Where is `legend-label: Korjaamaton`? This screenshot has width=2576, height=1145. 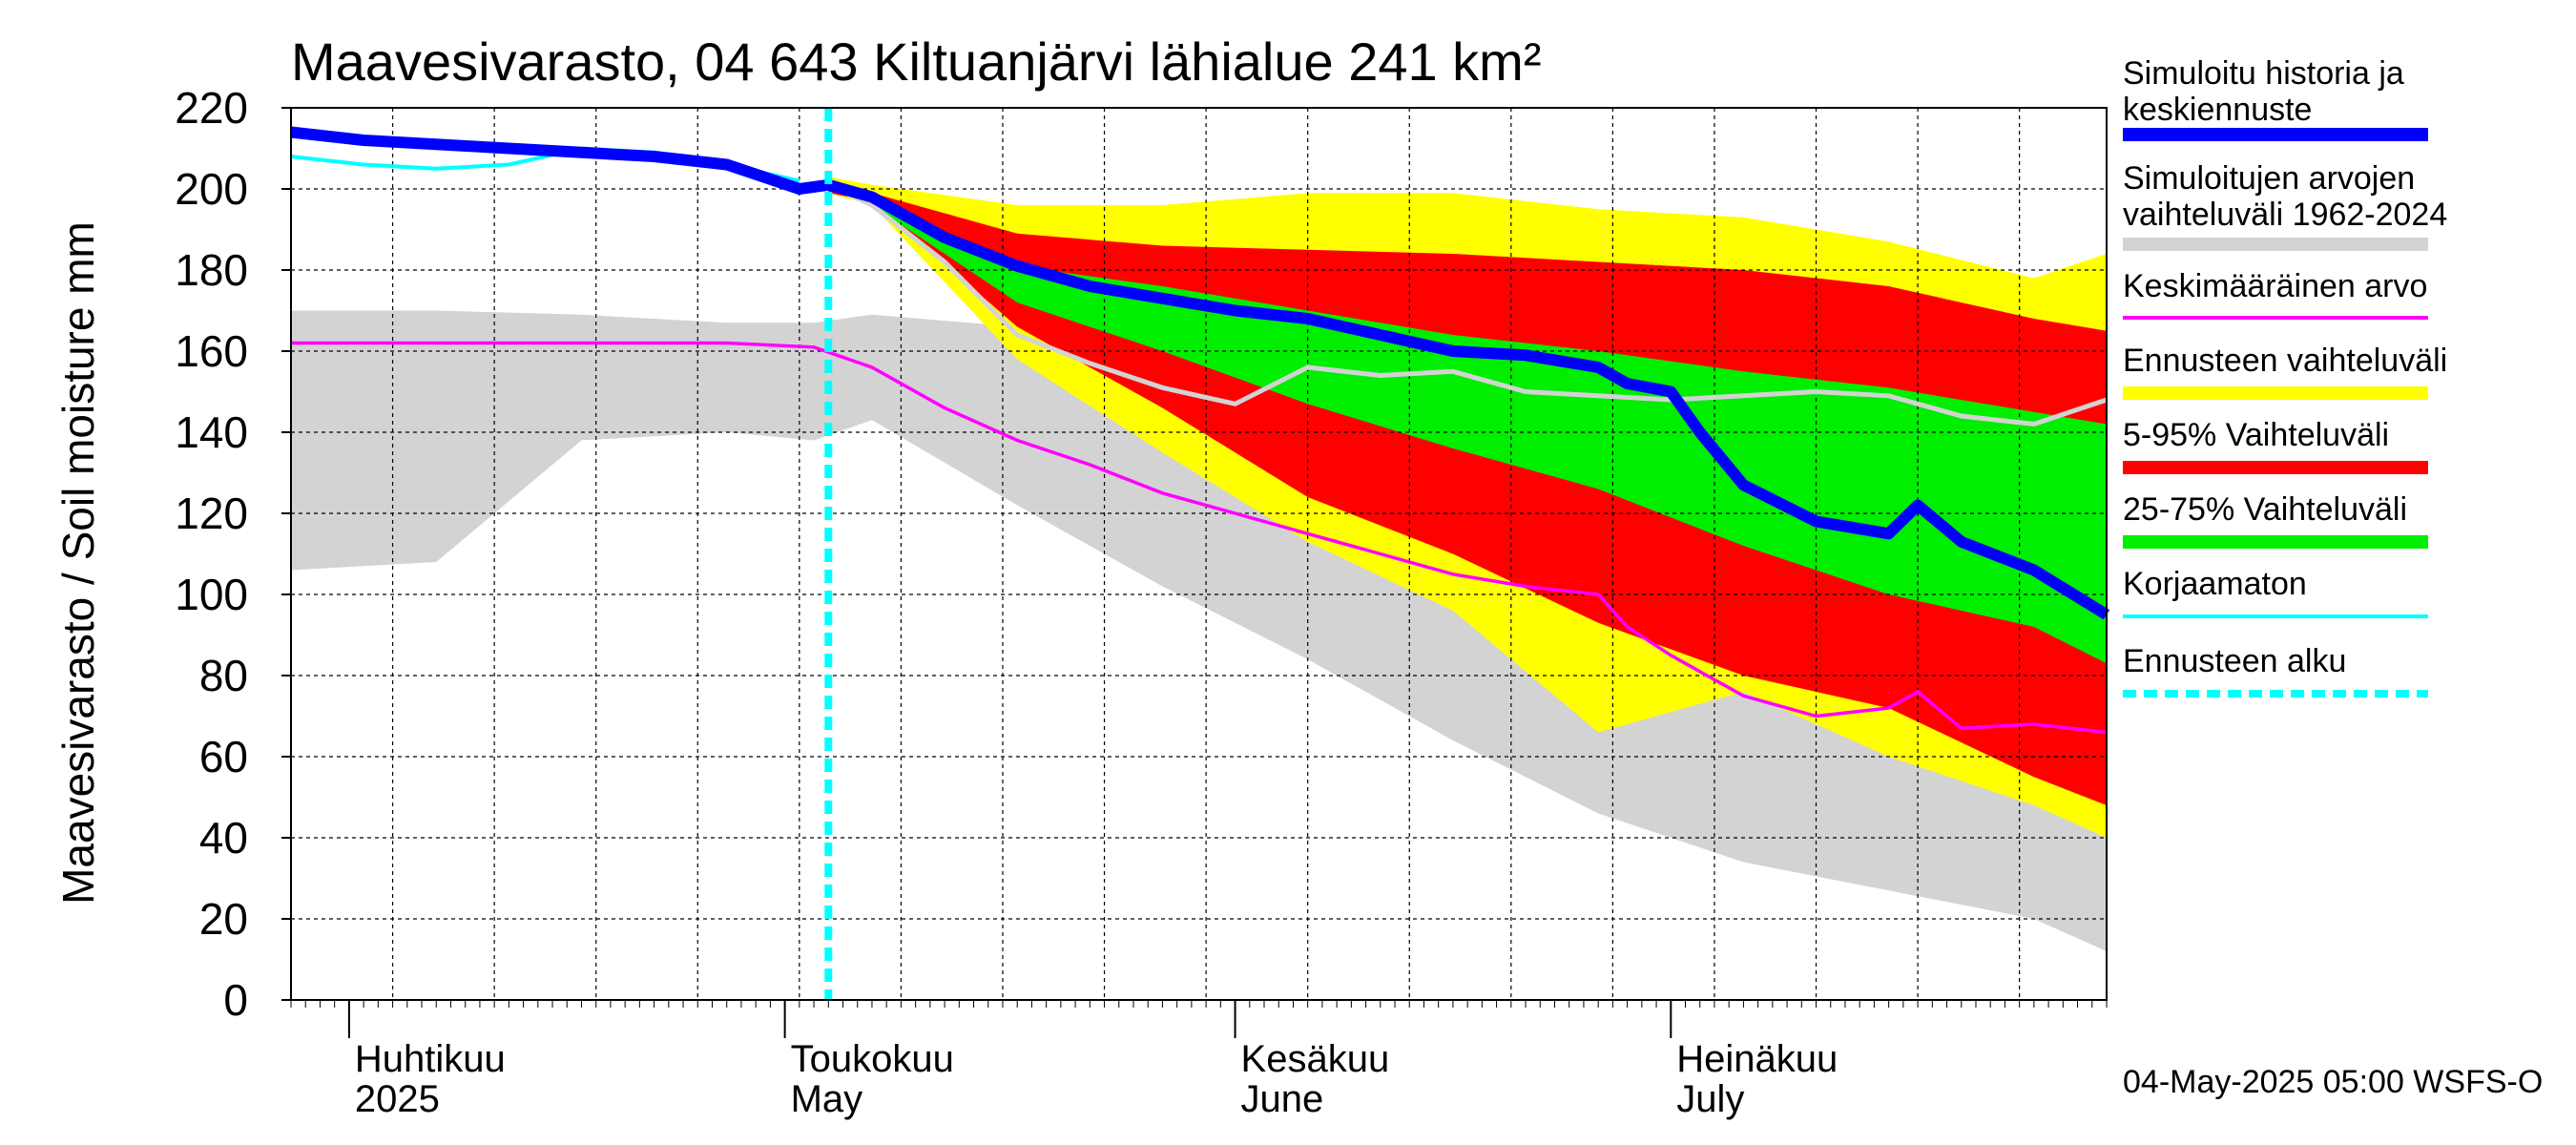 legend-label: Korjaamaton is located at coordinates (2215, 584).